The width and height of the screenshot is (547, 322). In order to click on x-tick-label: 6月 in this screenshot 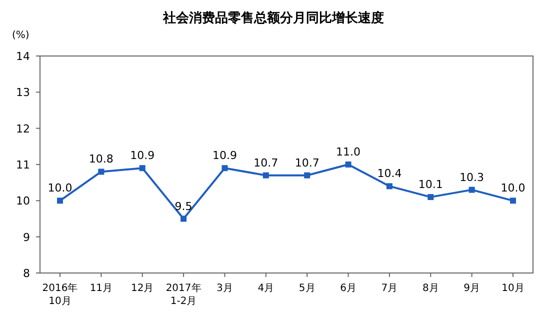, I will do `click(348, 288)`.